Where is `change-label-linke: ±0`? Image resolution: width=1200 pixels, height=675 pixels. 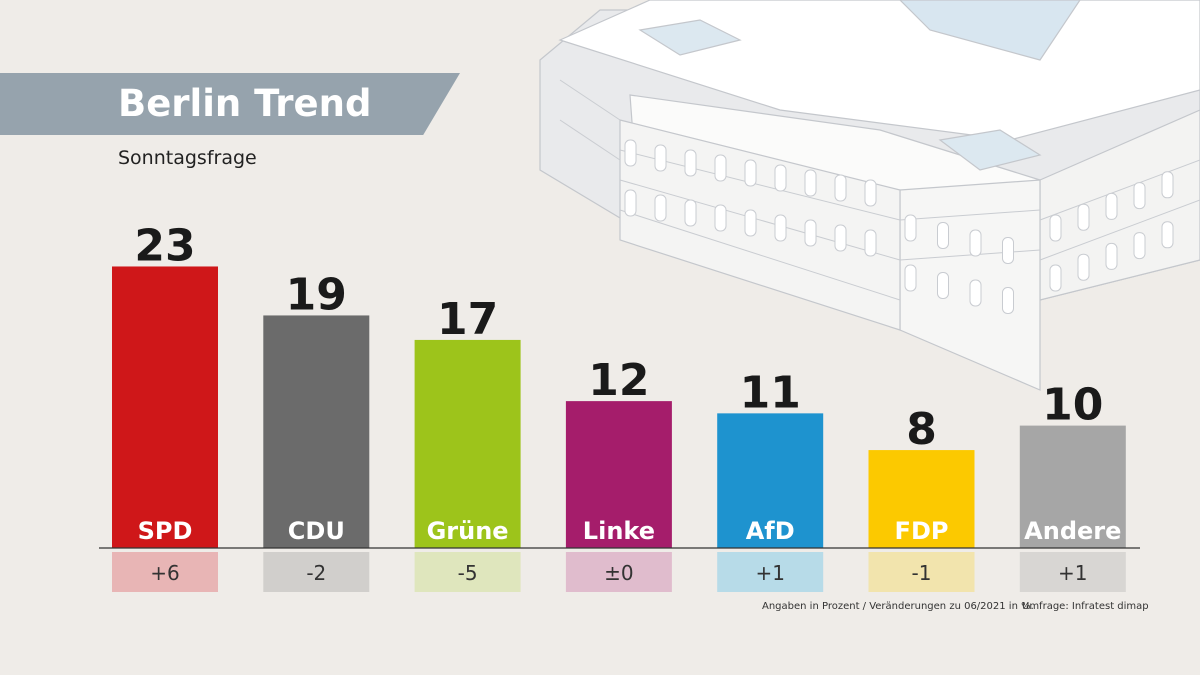 change-label-linke: ±0 is located at coordinates (618, 573).